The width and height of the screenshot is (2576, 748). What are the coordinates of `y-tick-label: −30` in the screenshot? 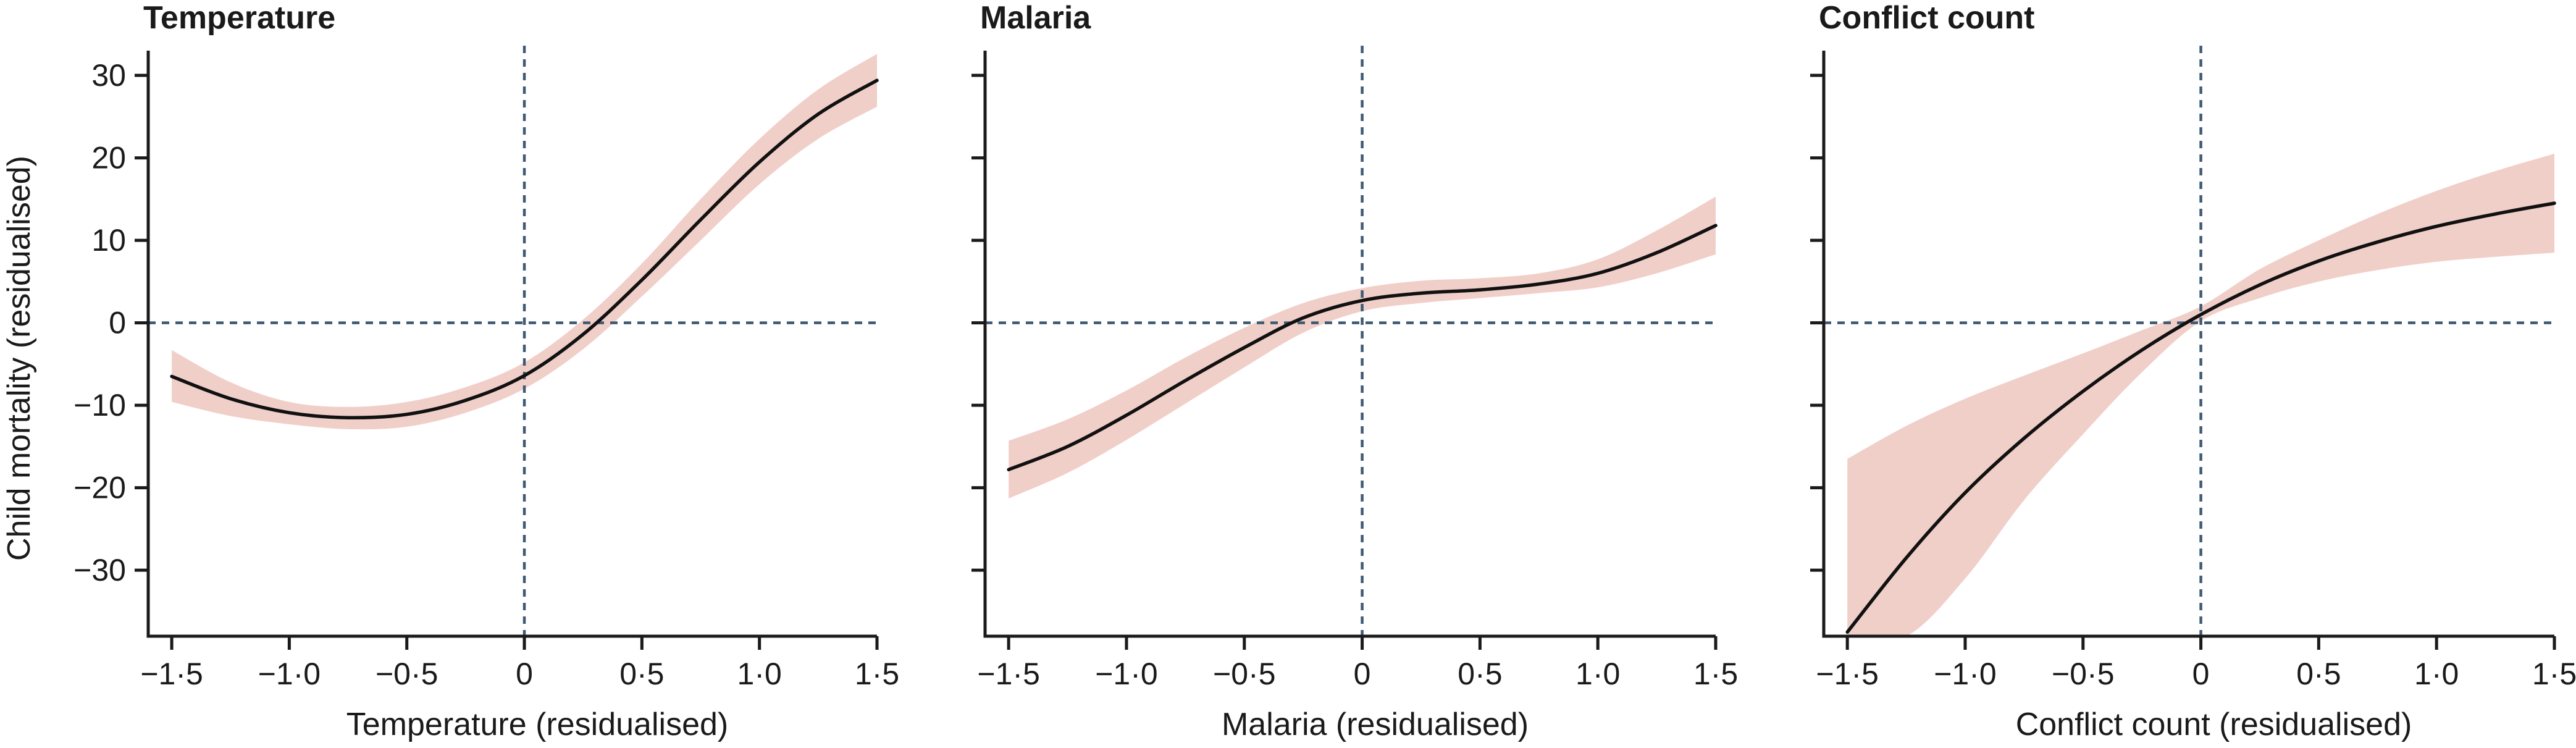 It's located at (100, 570).